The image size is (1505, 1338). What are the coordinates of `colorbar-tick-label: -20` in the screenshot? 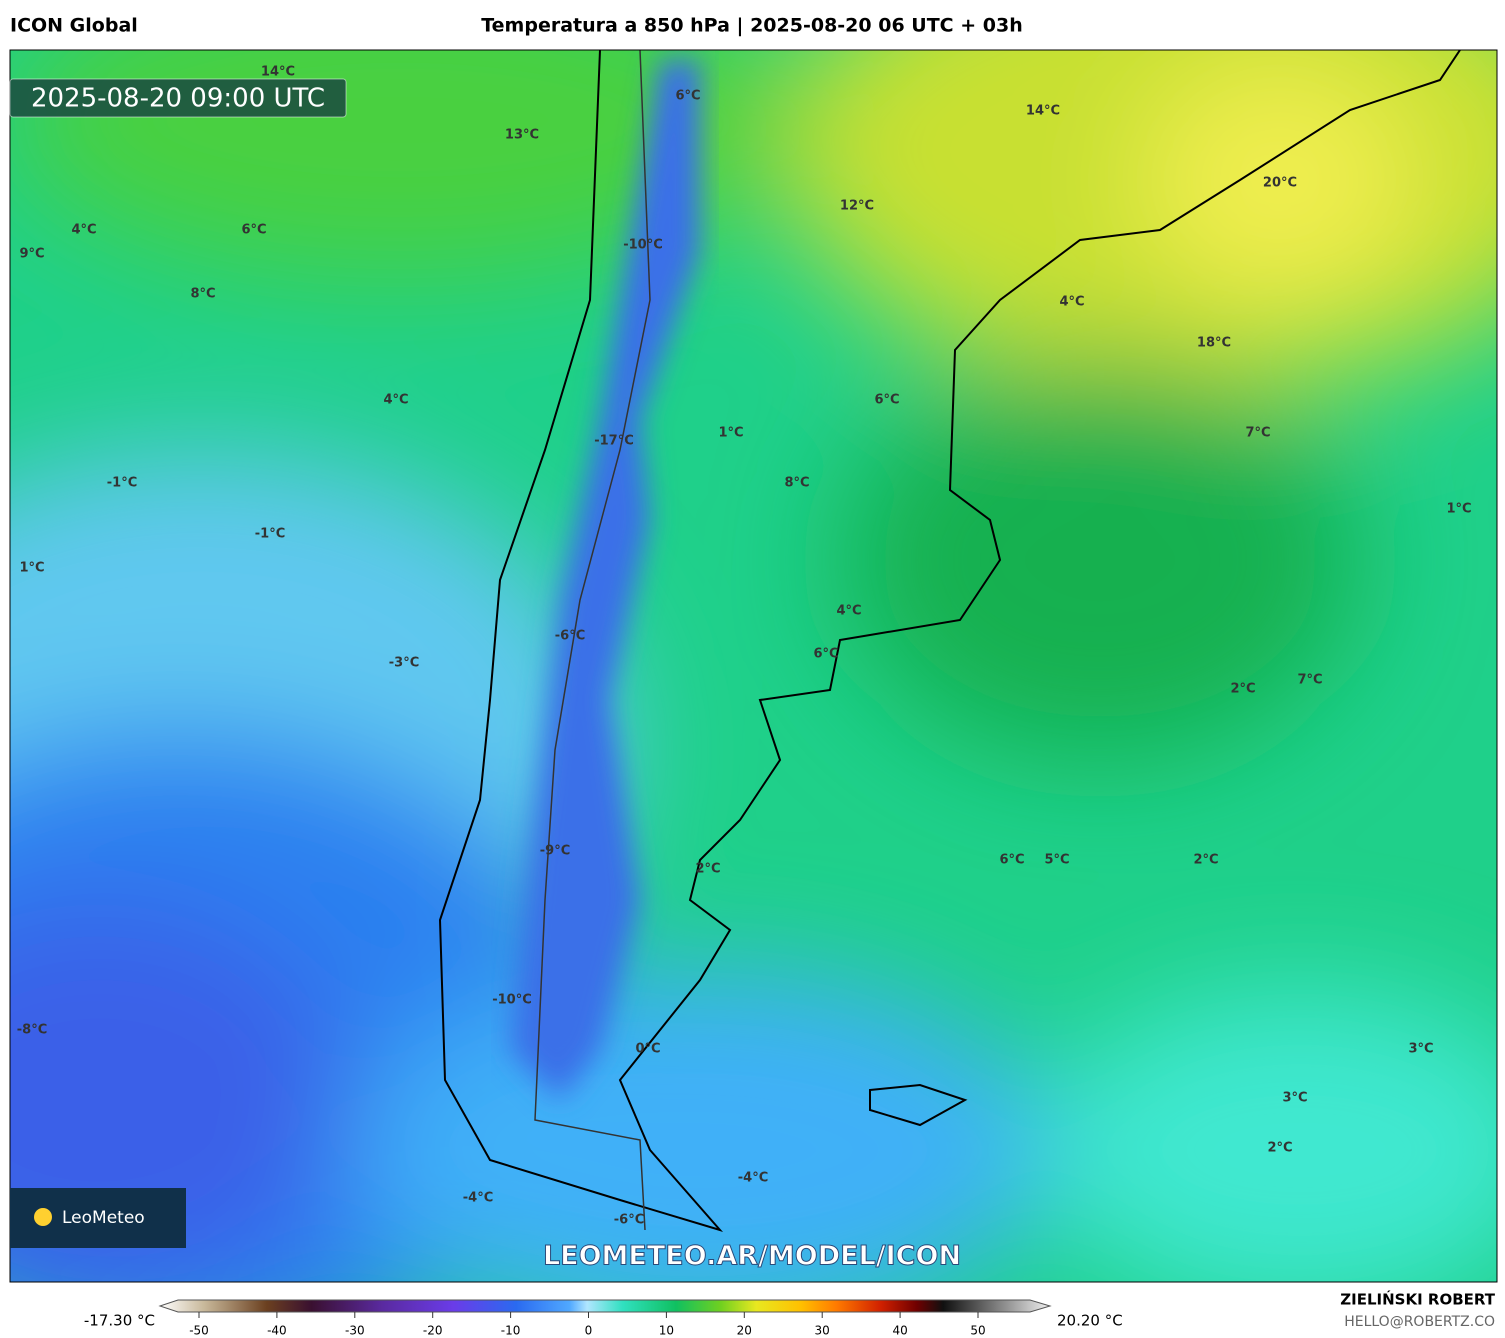 It's located at (433, 1331).